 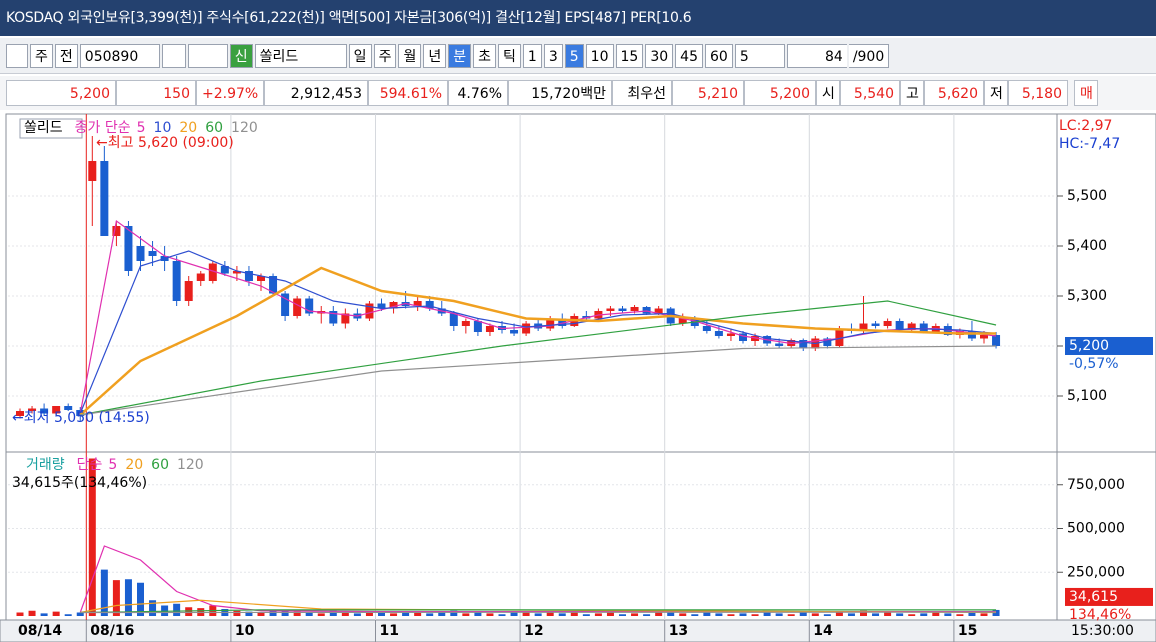 What do you see at coordinates (160, 465) in the screenshot?
I see `legend-entry: 60` at bounding box center [160, 465].